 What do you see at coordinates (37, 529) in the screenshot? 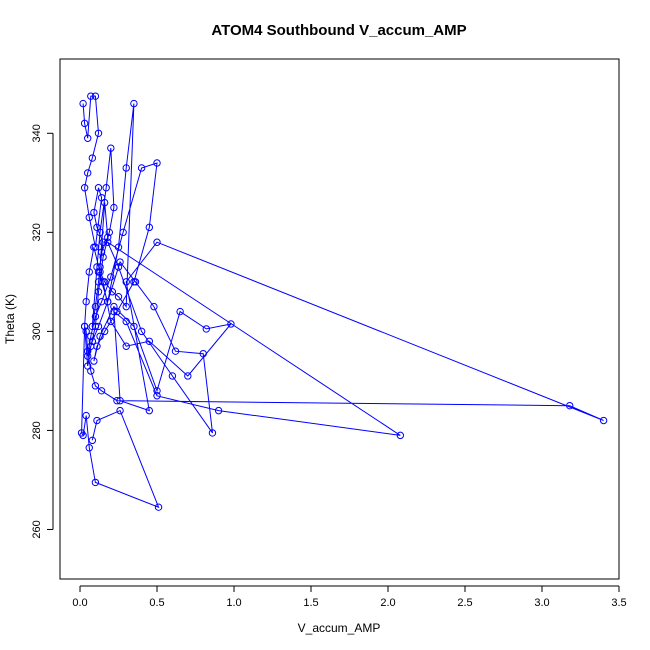
I see `y-tick-label: 260` at bounding box center [37, 529].